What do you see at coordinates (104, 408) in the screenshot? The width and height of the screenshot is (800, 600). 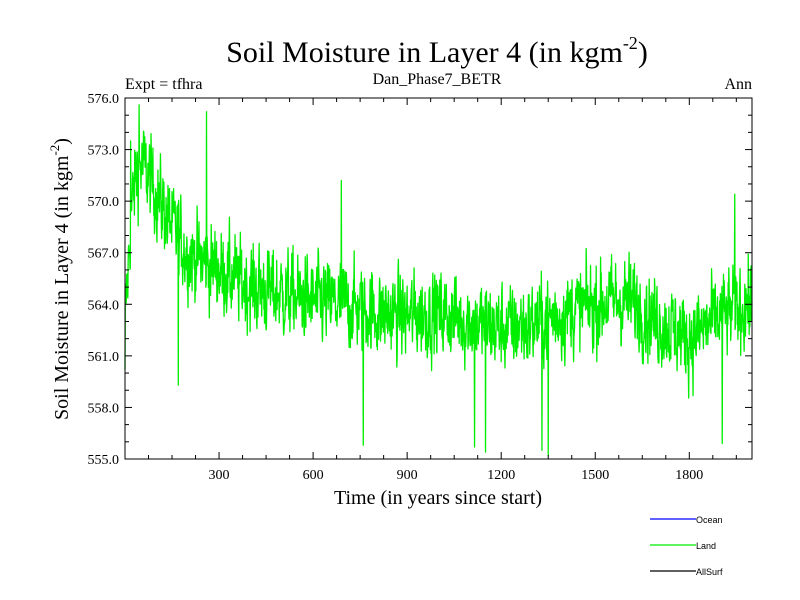 I see `y-tick-label: 558.0` at bounding box center [104, 408].